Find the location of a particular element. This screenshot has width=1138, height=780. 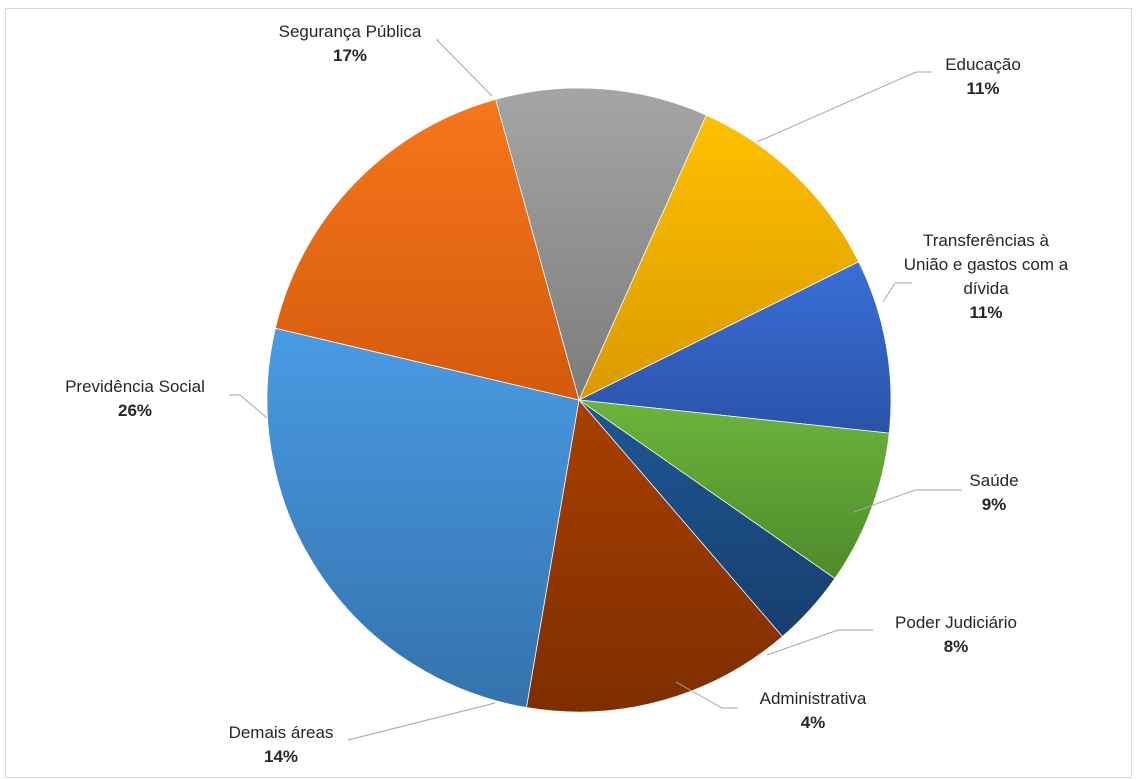

category-label: Demais áreas is located at coordinates (281, 732).